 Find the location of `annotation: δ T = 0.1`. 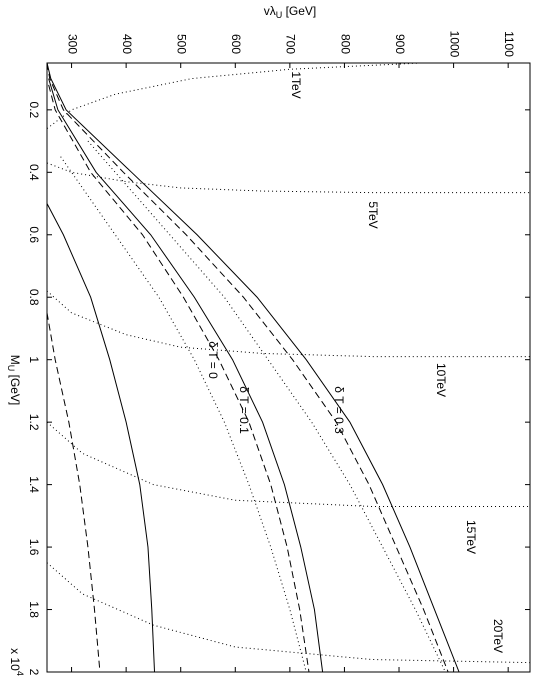

annotation: δ T = 0.1 is located at coordinates (244, 410).